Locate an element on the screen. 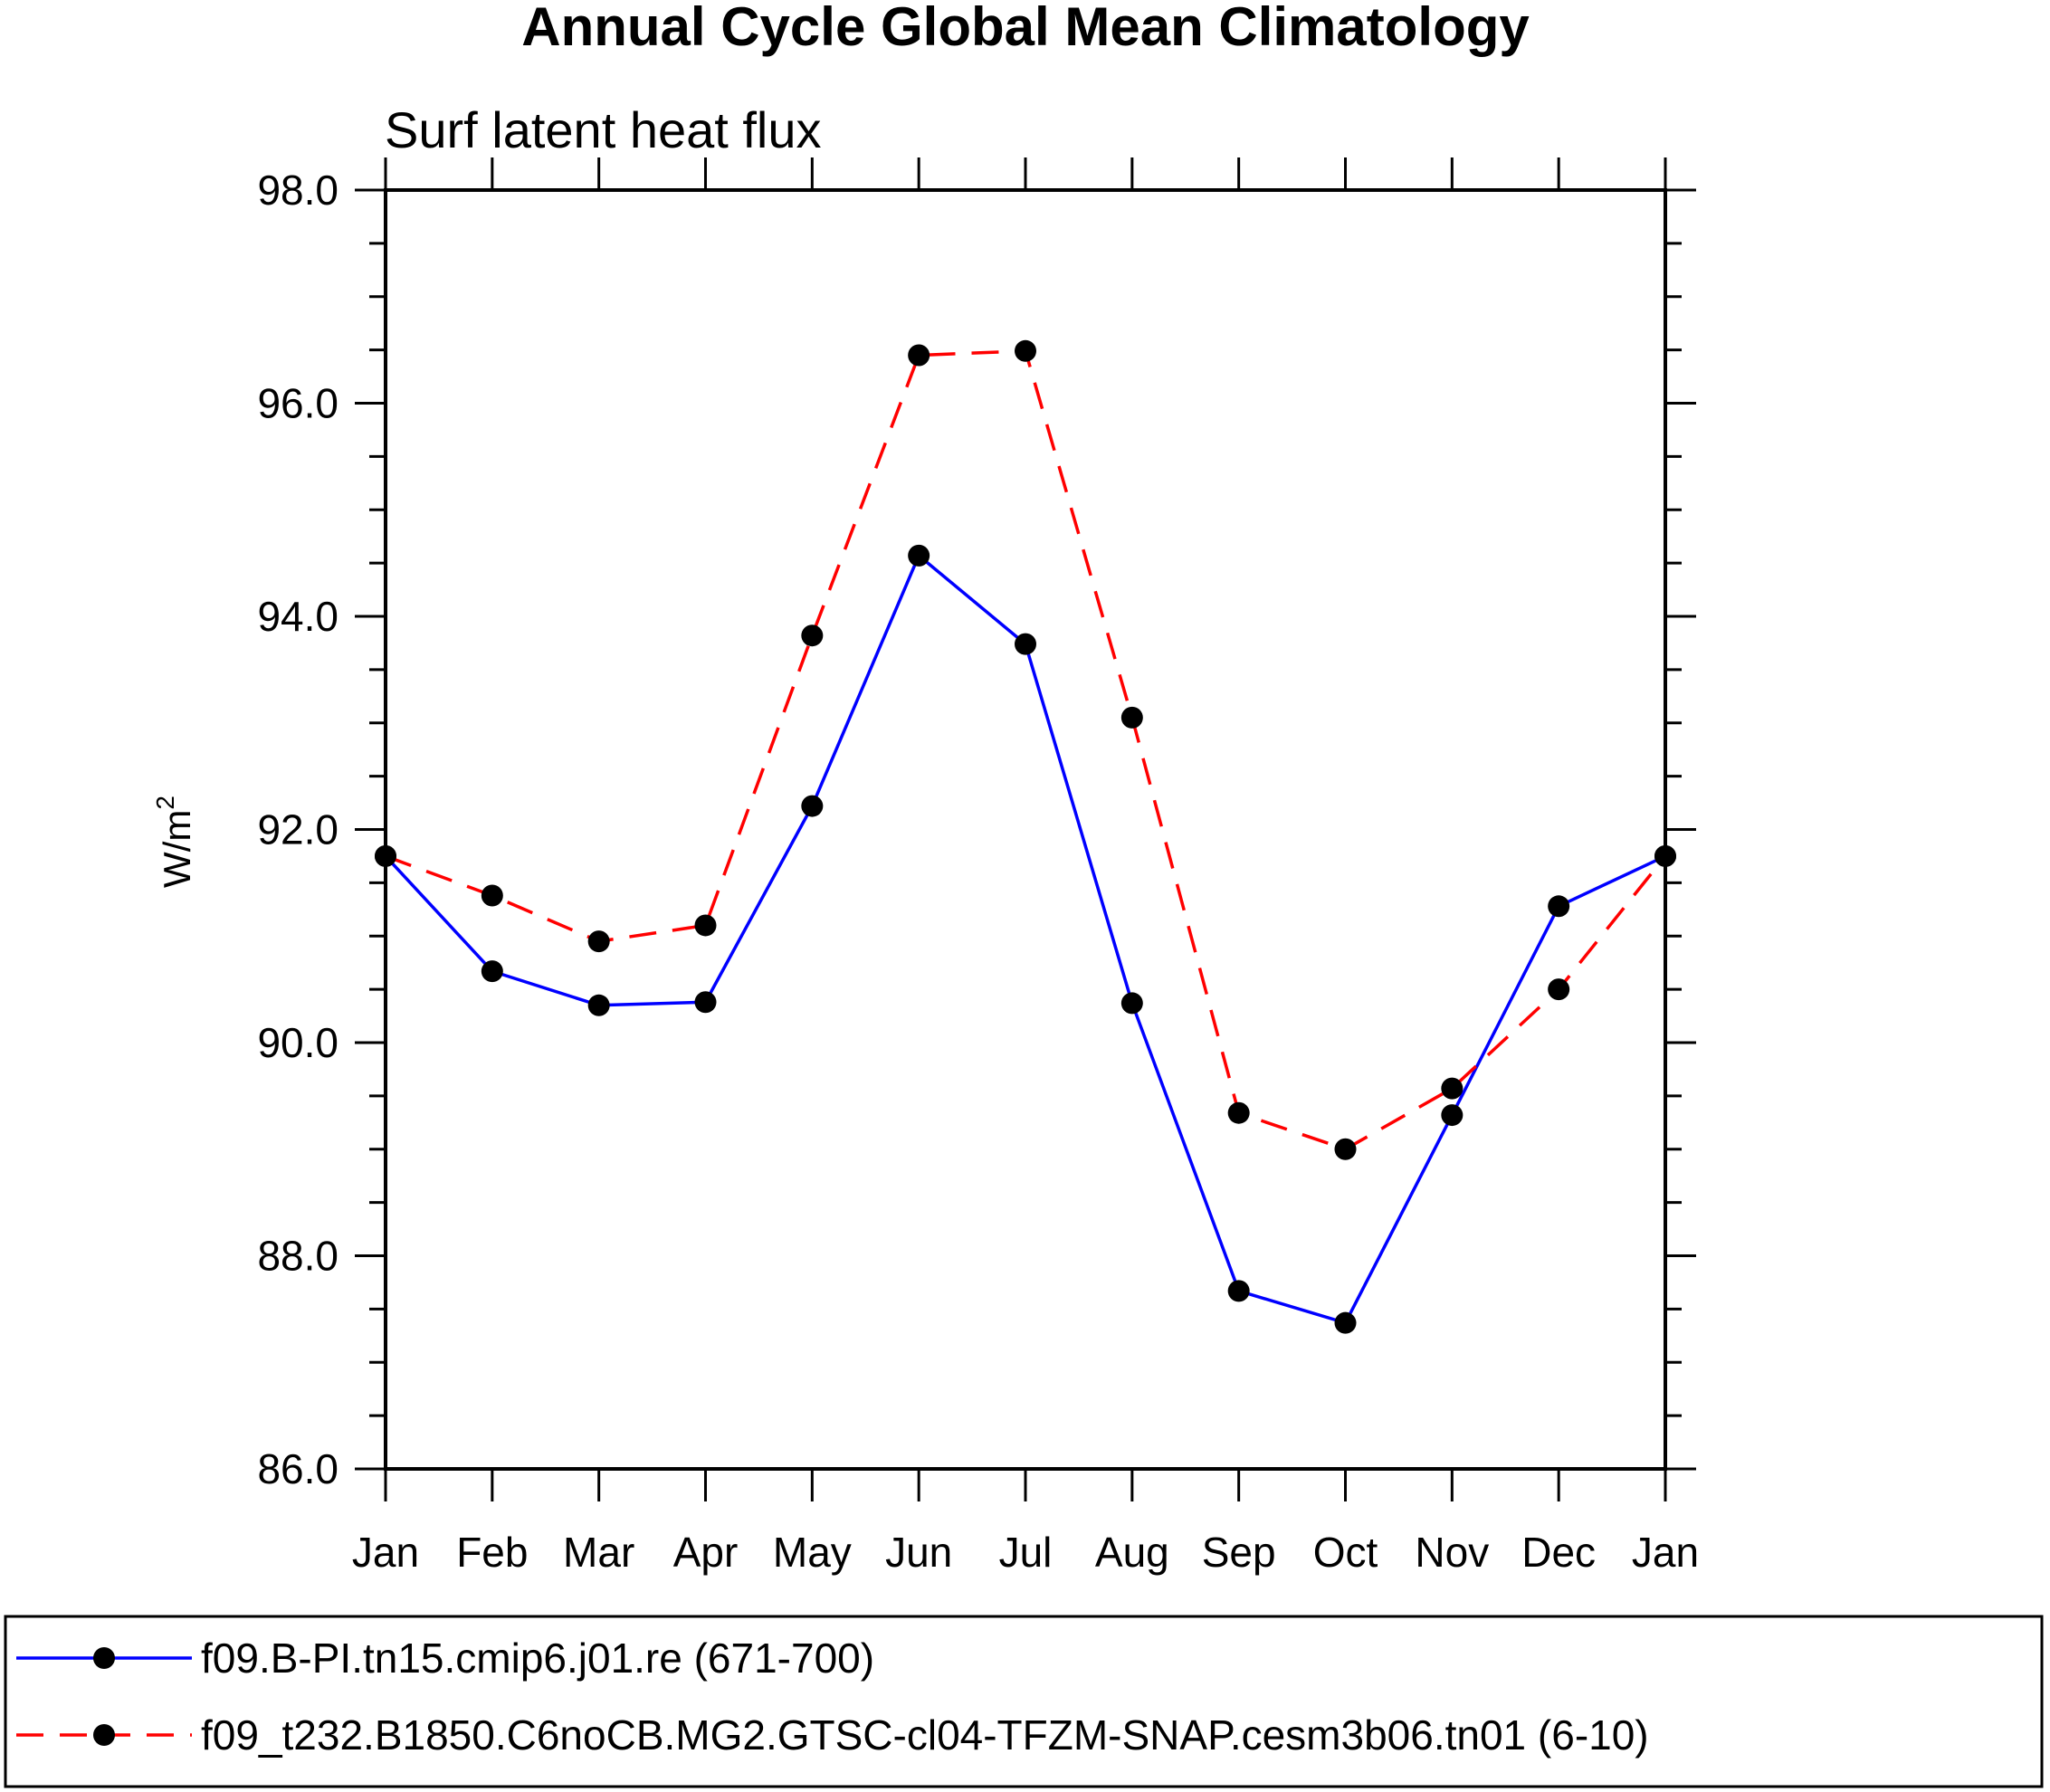 Image resolution: width=2050 pixels, height=1792 pixels. x-tick-label: Feb is located at coordinates (492, 1552).